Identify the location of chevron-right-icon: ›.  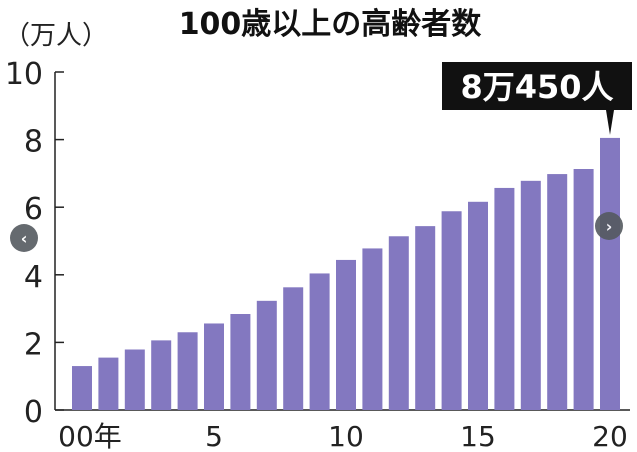
(609, 226).